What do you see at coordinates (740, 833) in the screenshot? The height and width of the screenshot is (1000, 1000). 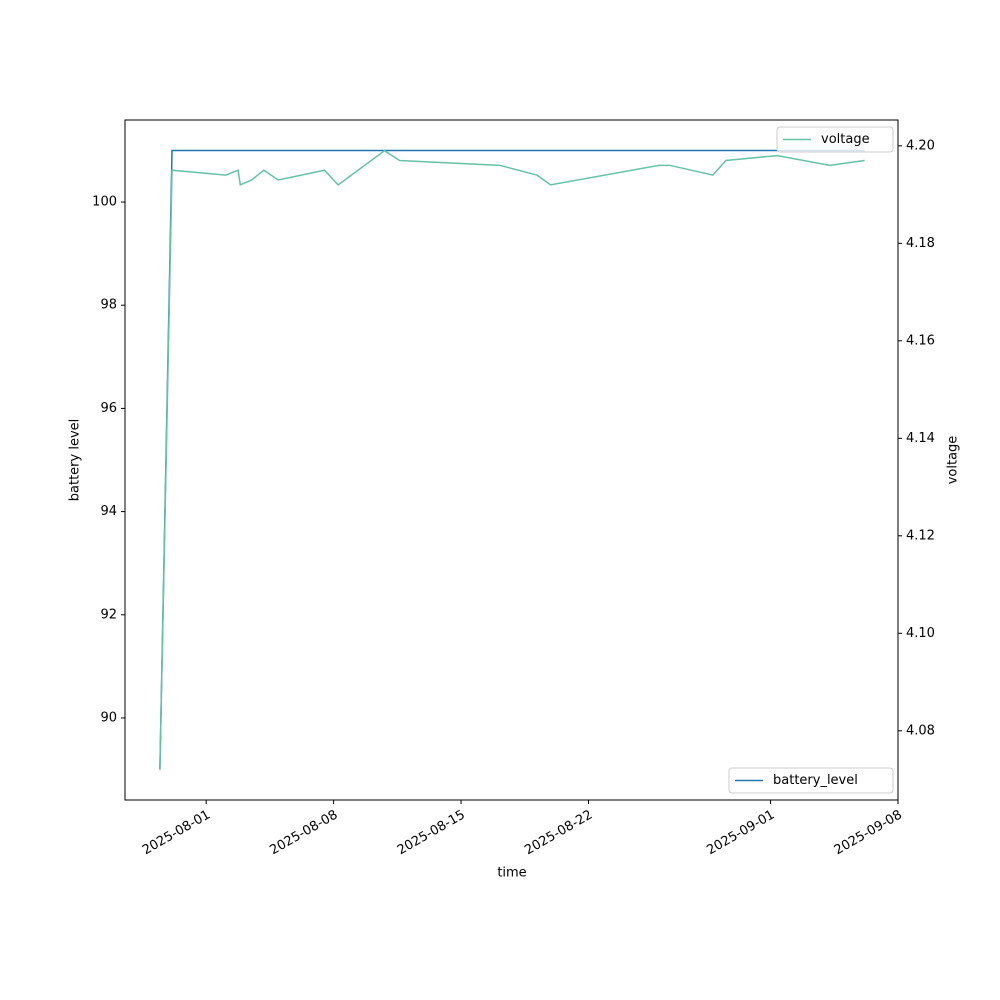 I see `x-tick-label: 2025-09-01` at bounding box center [740, 833].